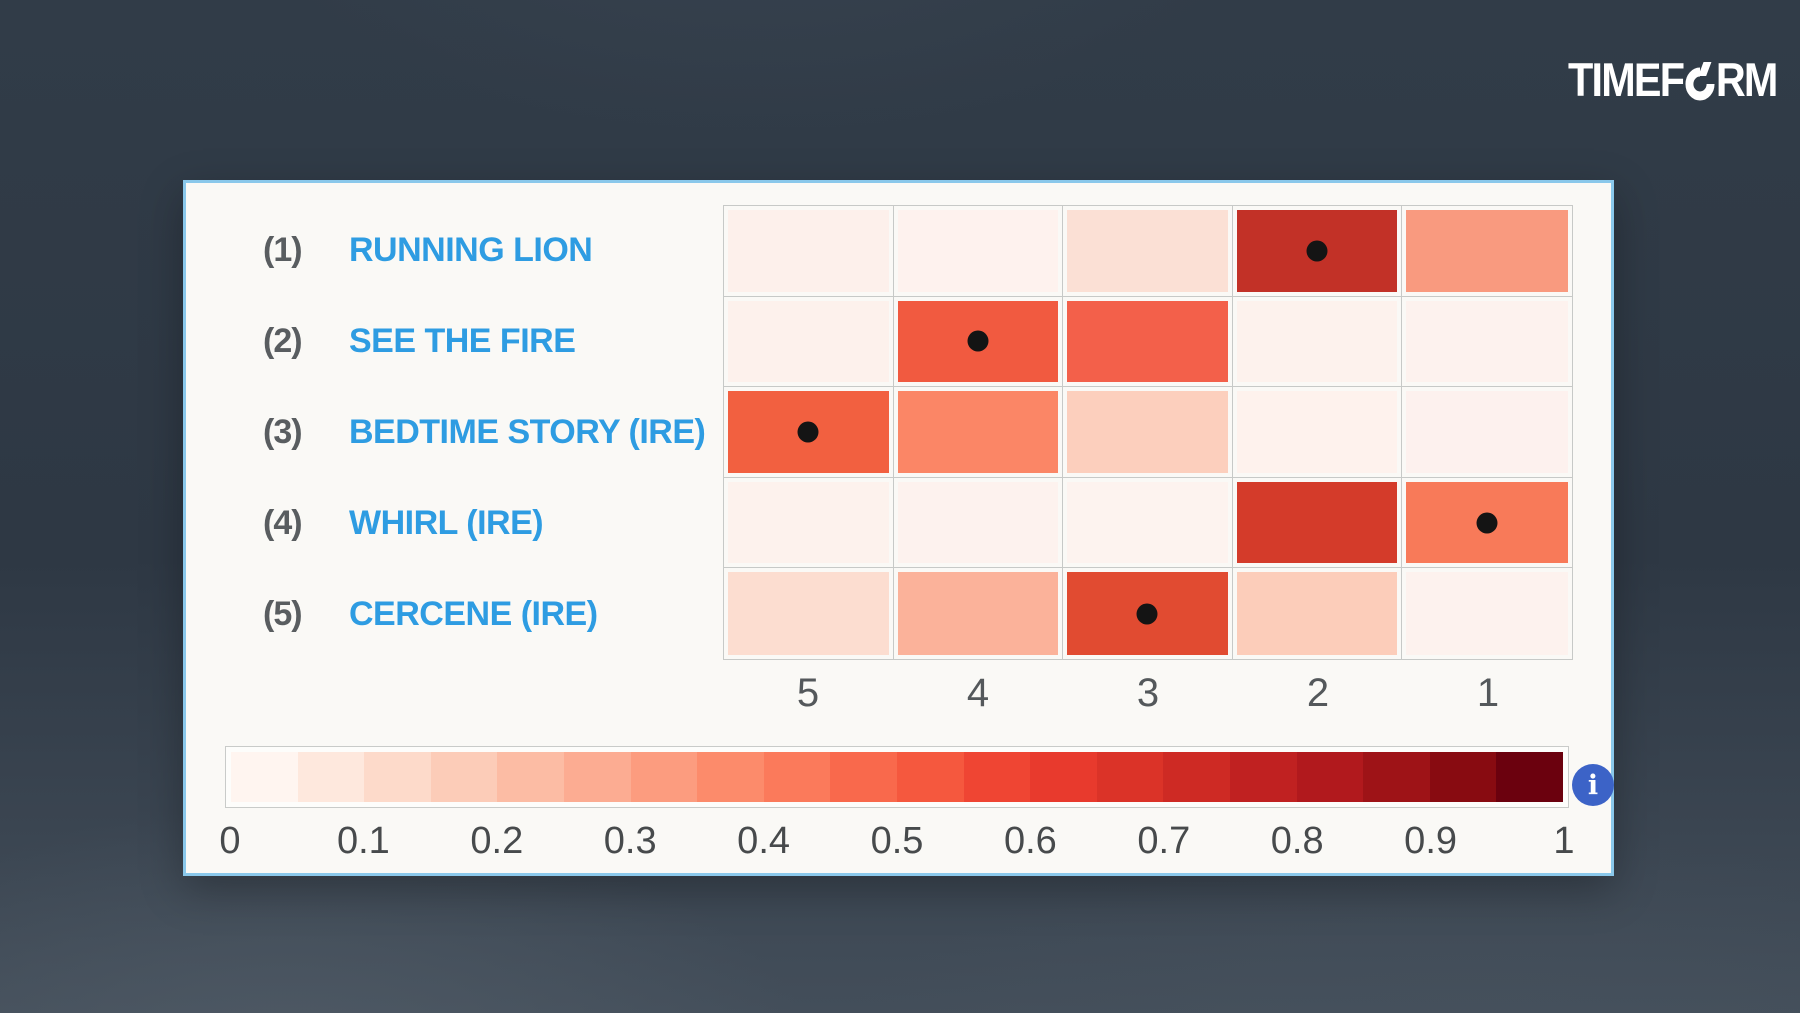  I want to click on colorbar-tick: 0.1, so click(363, 841).